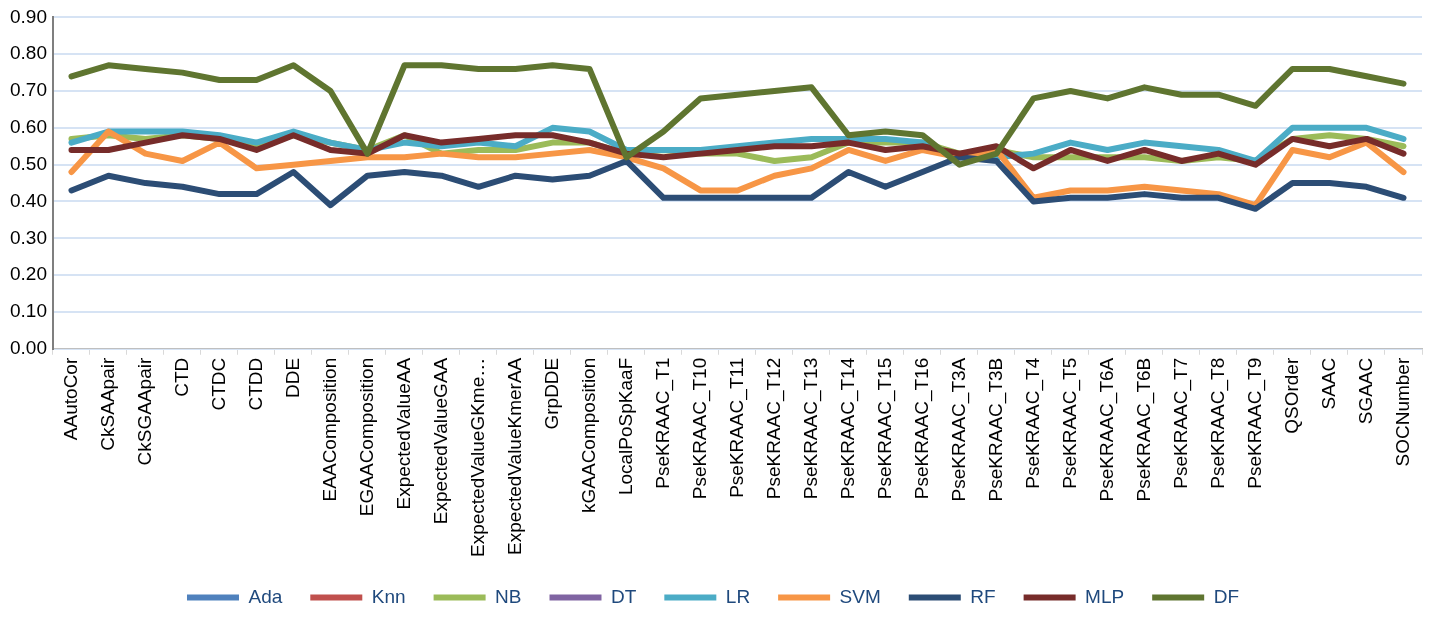  Describe the element at coordinates (736, 427) in the screenshot. I see `x-tick-label: PseKRAAC_T11` at that location.